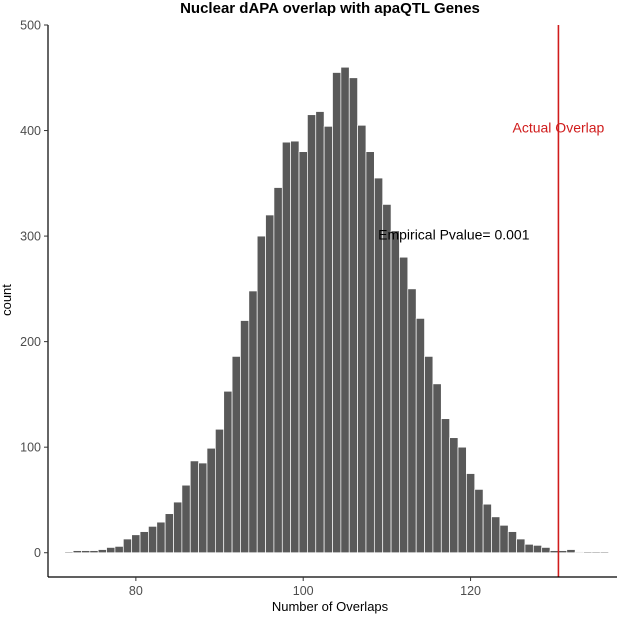 The height and width of the screenshot is (617, 617). Describe the element at coordinates (303, 591) in the screenshot. I see `x-tick-label: 100` at that location.